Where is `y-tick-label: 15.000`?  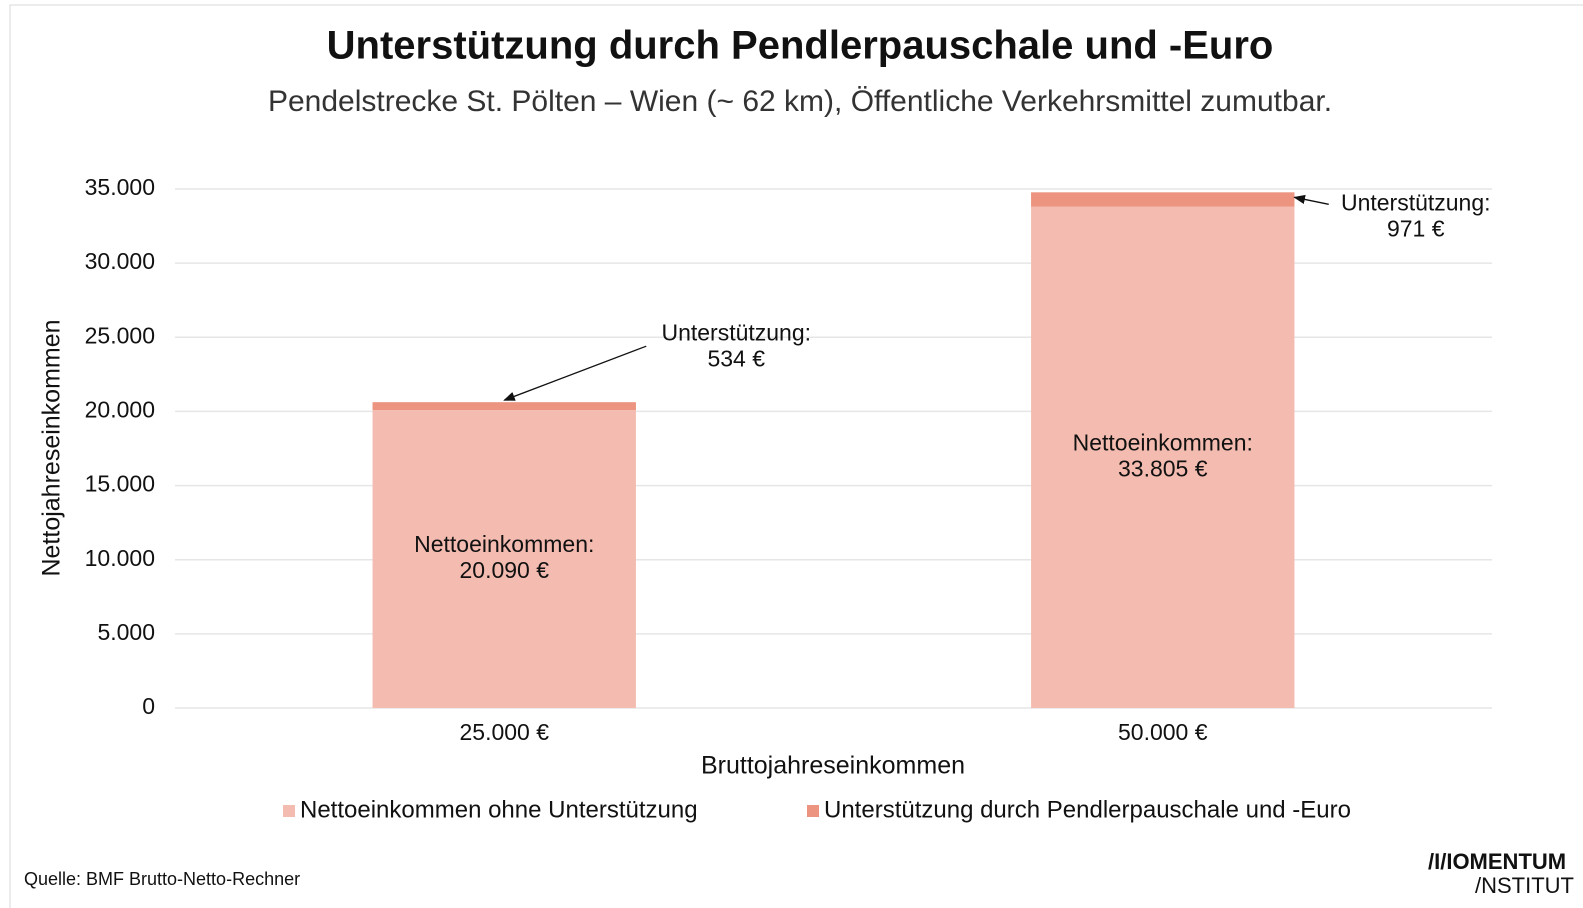 y-tick-label: 15.000 is located at coordinates (120, 484).